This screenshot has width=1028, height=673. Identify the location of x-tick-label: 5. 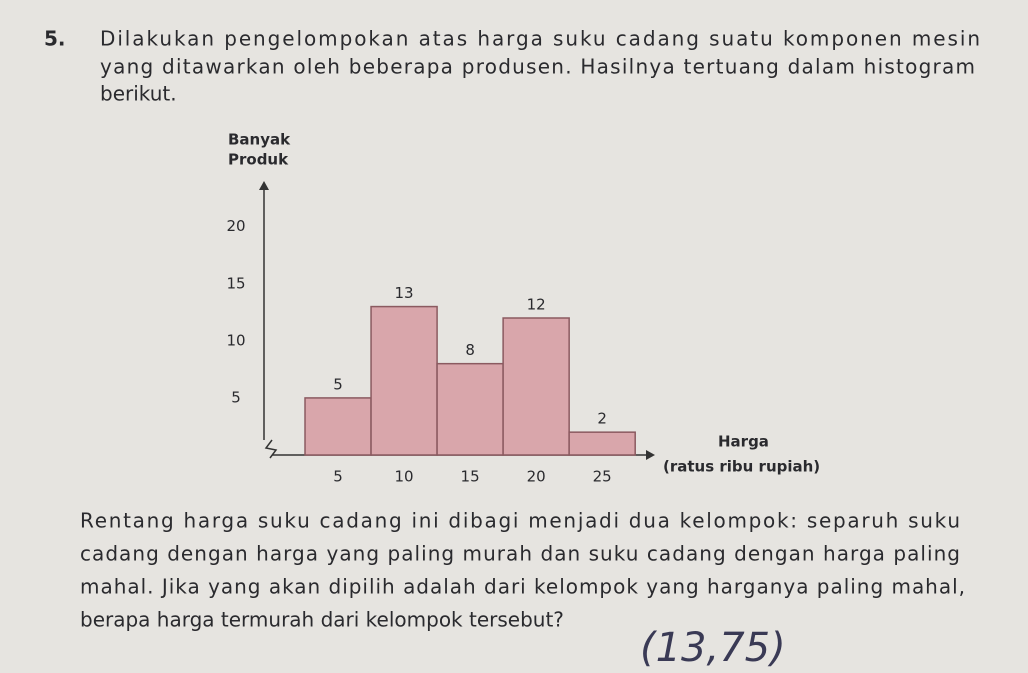
(338, 477).